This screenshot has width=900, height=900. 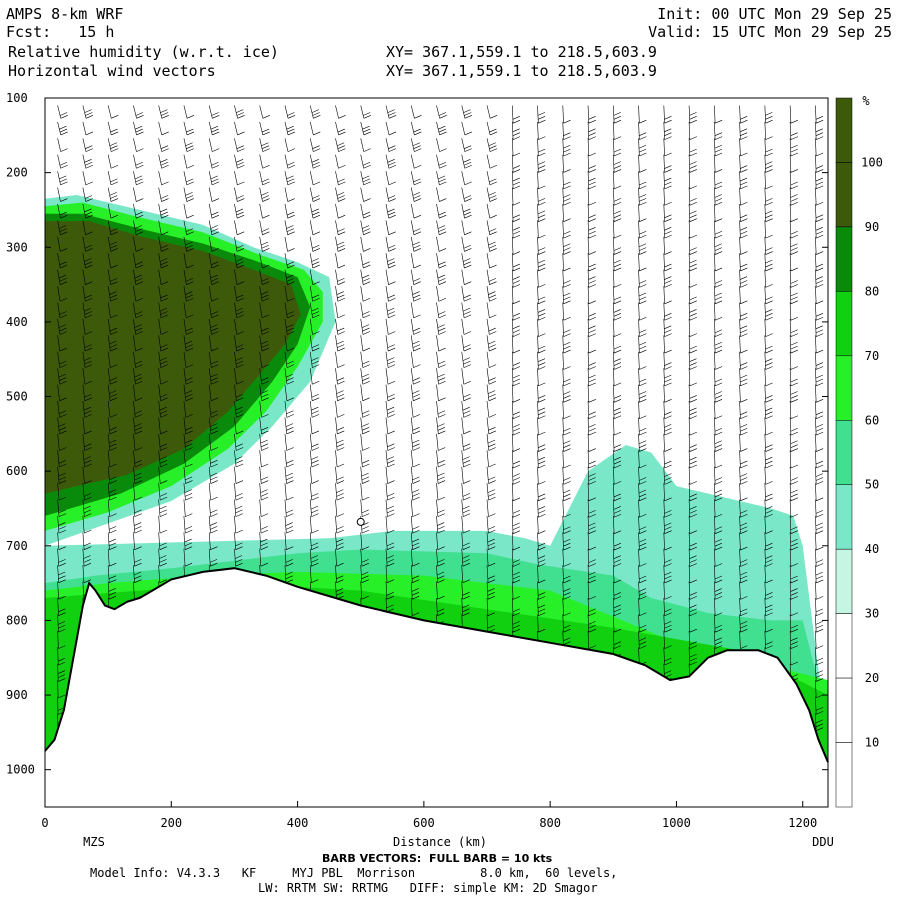 What do you see at coordinates (44, 823) in the screenshot?
I see `x-tick-label: 0` at bounding box center [44, 823].